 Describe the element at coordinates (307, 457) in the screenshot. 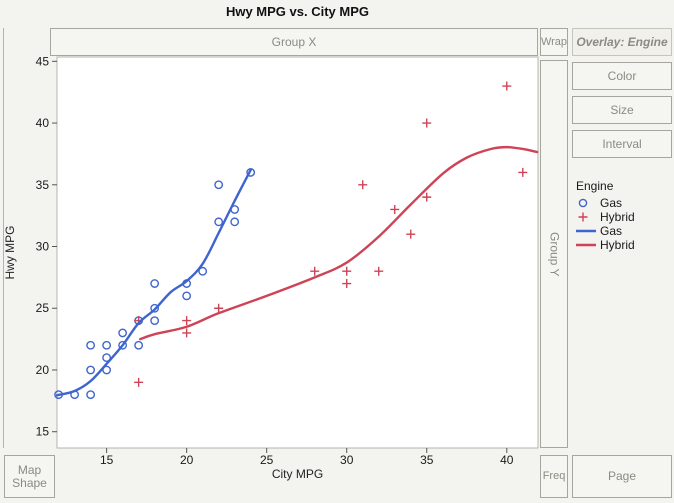

I see `x-axis-ticks: 15 20 25 30 35 40` at that location.